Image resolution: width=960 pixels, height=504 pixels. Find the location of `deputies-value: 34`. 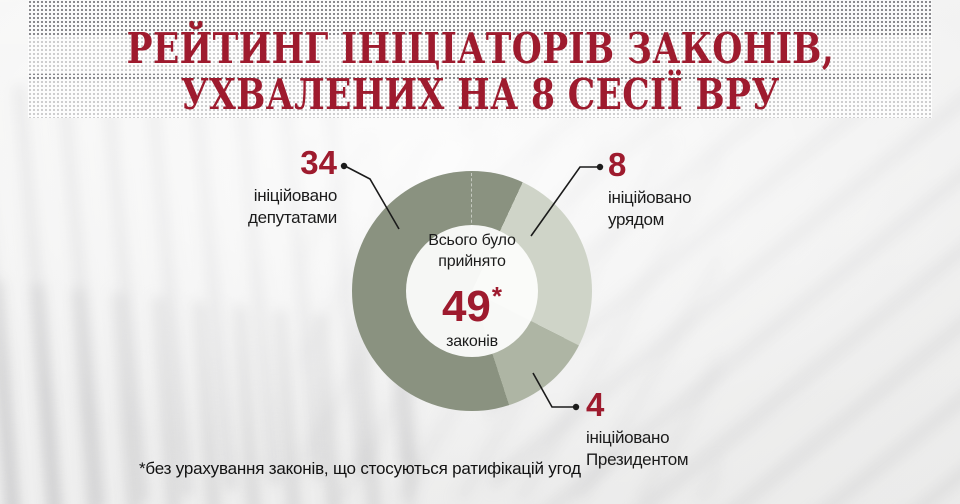

deputies-value: 34 is located at coordinates (318, 162).